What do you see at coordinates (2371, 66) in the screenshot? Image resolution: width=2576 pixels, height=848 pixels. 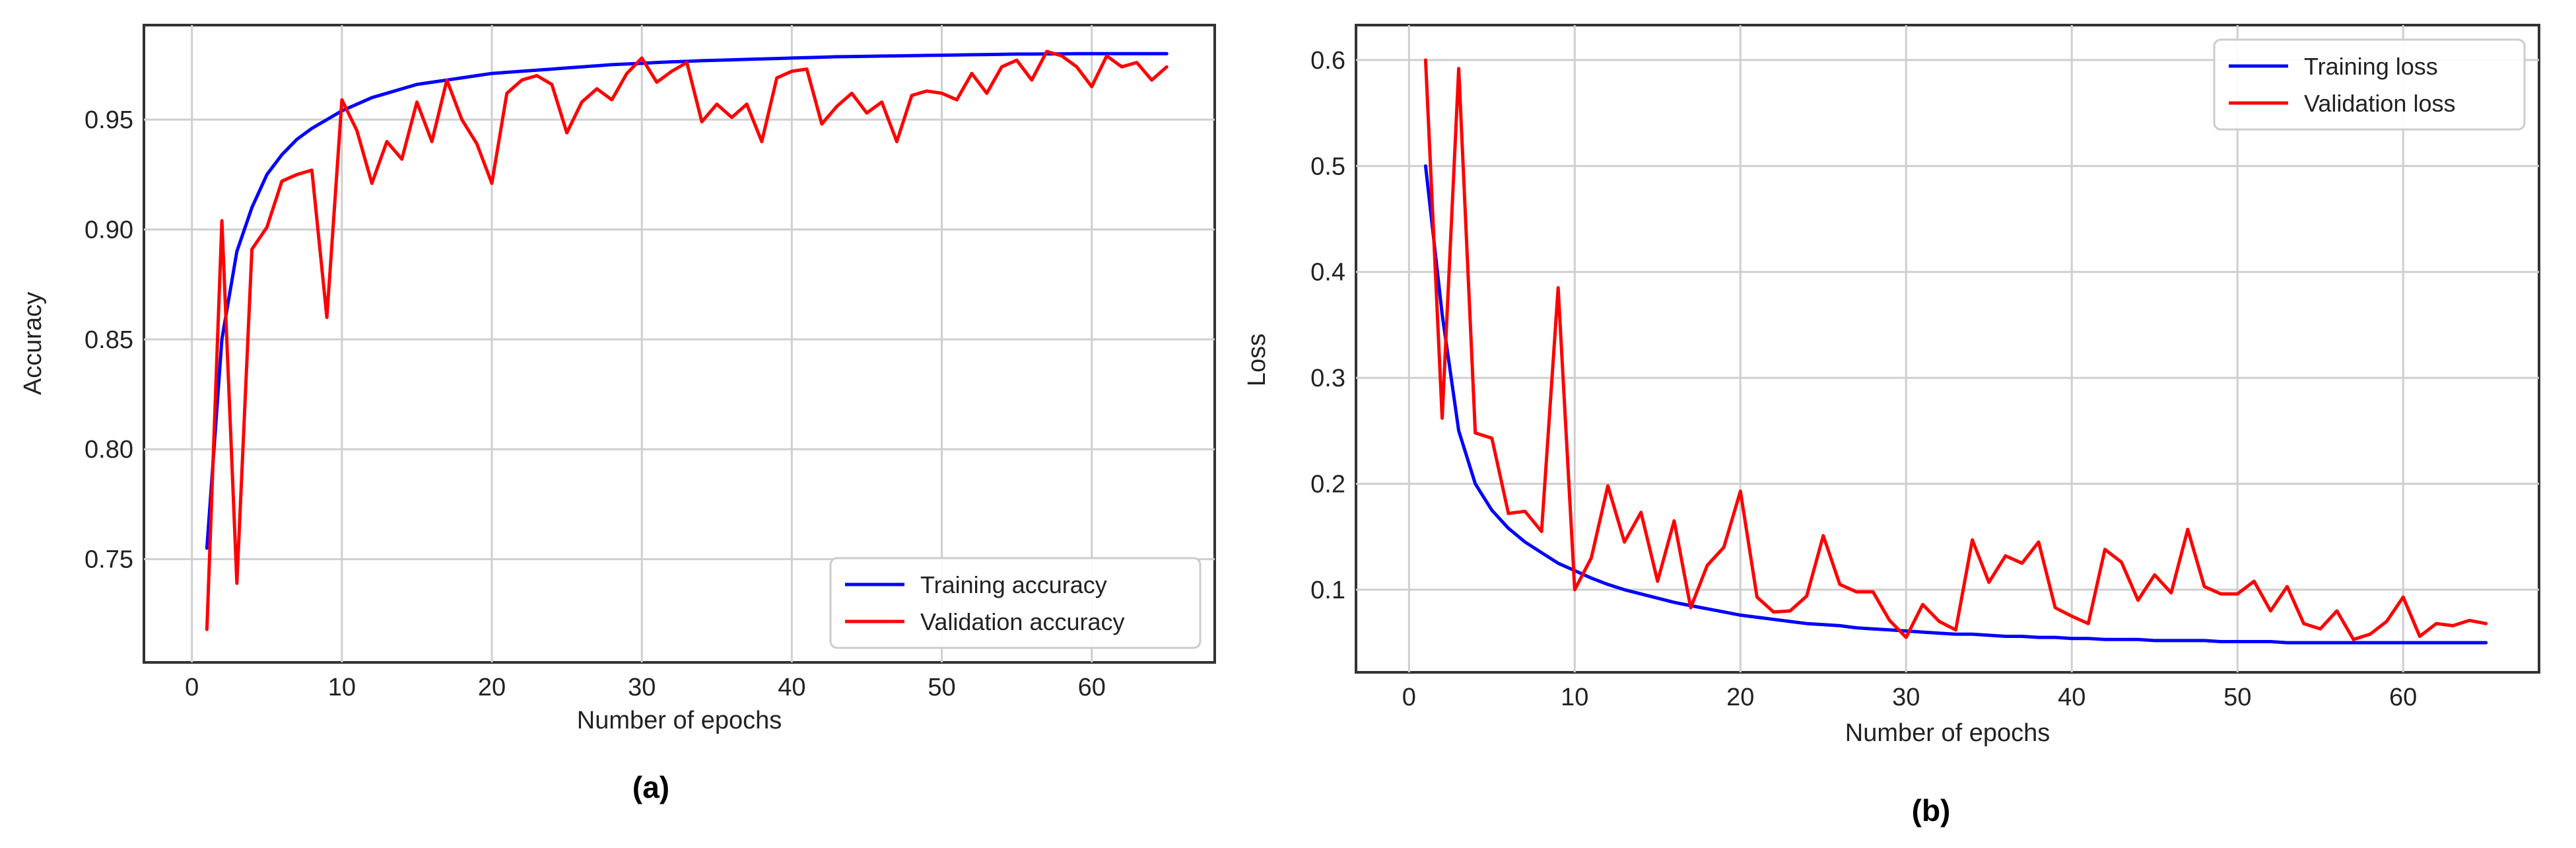 I see `loss-legend-label: Training loss` at bounding box center [2371, 66].